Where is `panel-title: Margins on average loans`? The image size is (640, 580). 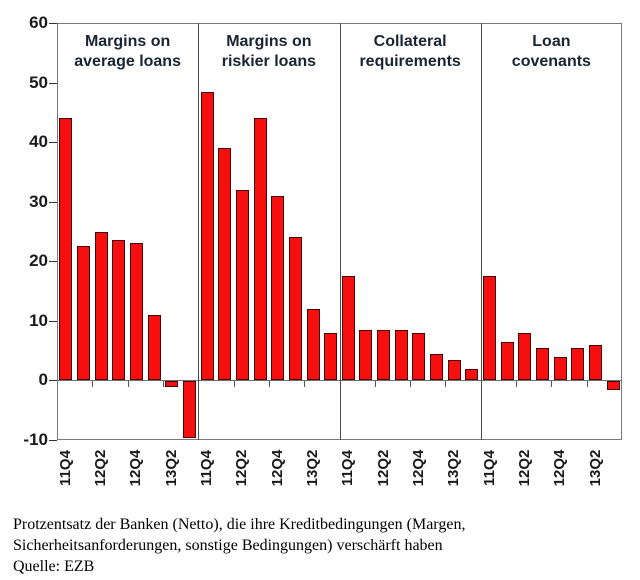 panel-title: Margins on average loans is located at coordinates (127, 52).